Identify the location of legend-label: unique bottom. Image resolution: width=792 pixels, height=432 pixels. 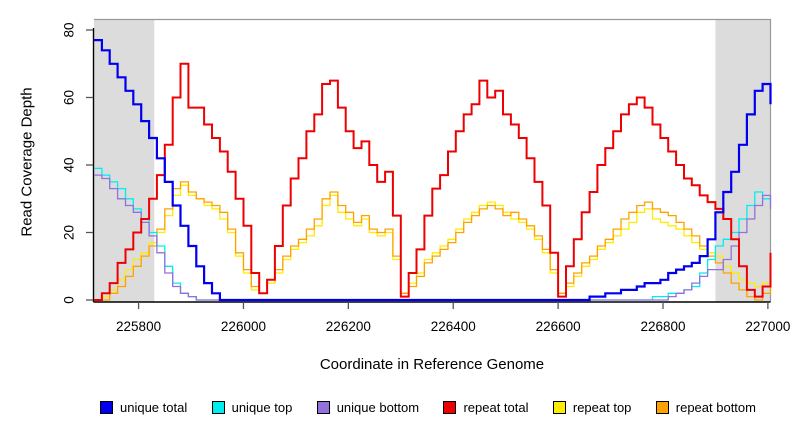
(378, 407).